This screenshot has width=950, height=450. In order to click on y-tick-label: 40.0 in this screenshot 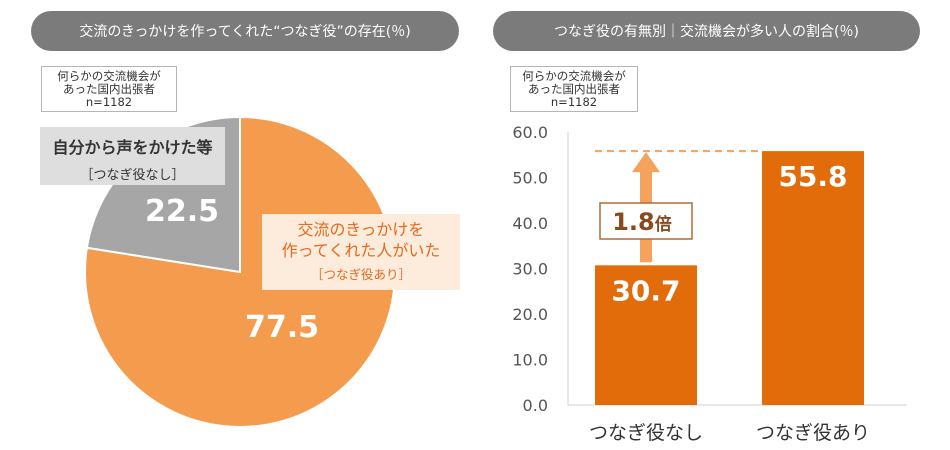, I will do `click(530, 223)`.